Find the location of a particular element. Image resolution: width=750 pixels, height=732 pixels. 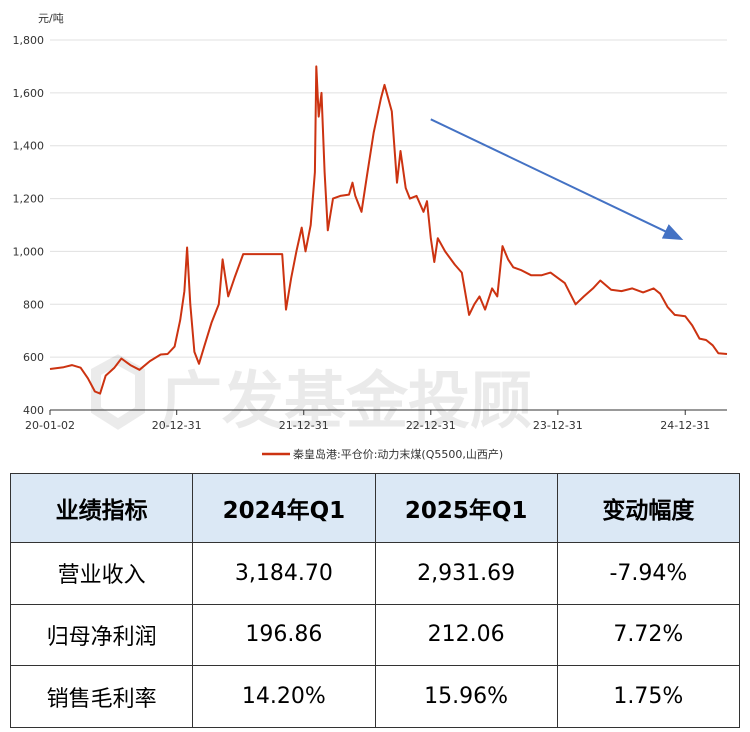

header-change: 变动幅度 is located at coordinates (648, 508).